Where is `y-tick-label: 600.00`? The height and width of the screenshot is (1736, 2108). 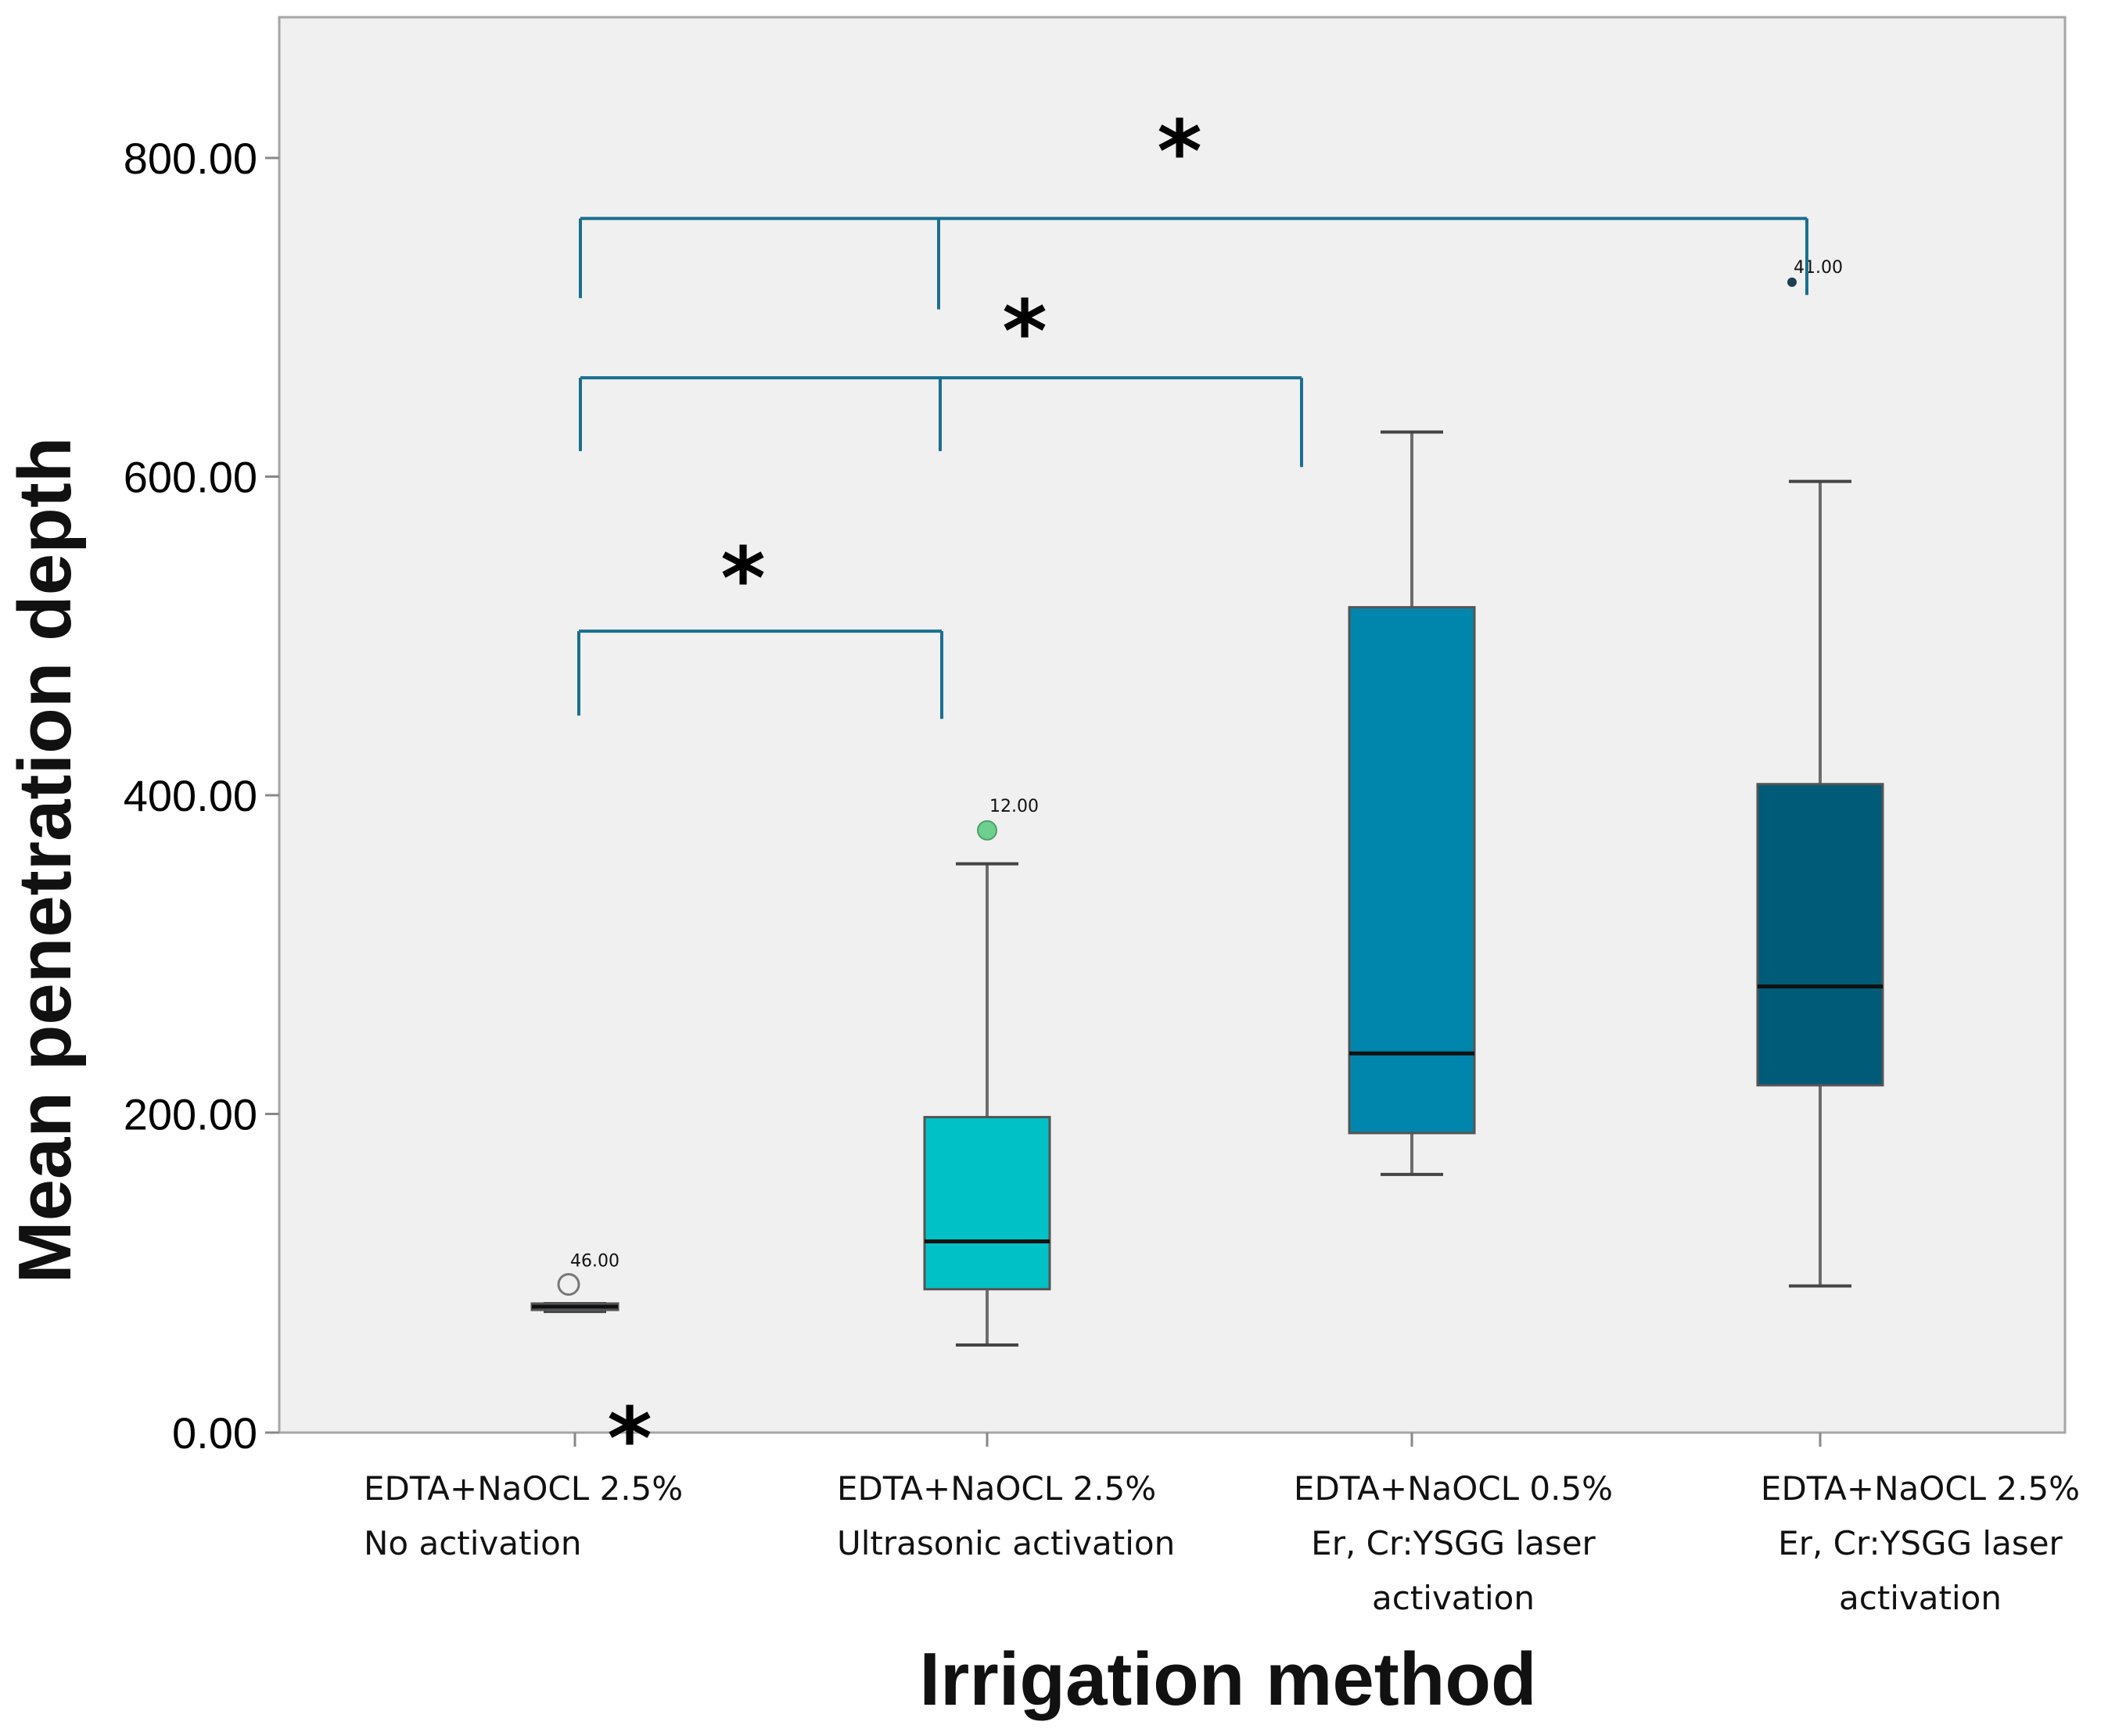
y-tick-label: 600.00 is located at coordinates (191, 478).